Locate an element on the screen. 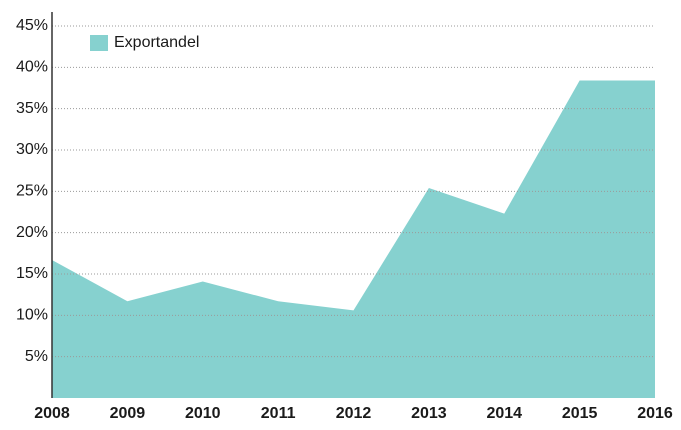 The height and width of the screenshot is (430, 681). y-tick-label: 30% is located at coordinates (32, 149).